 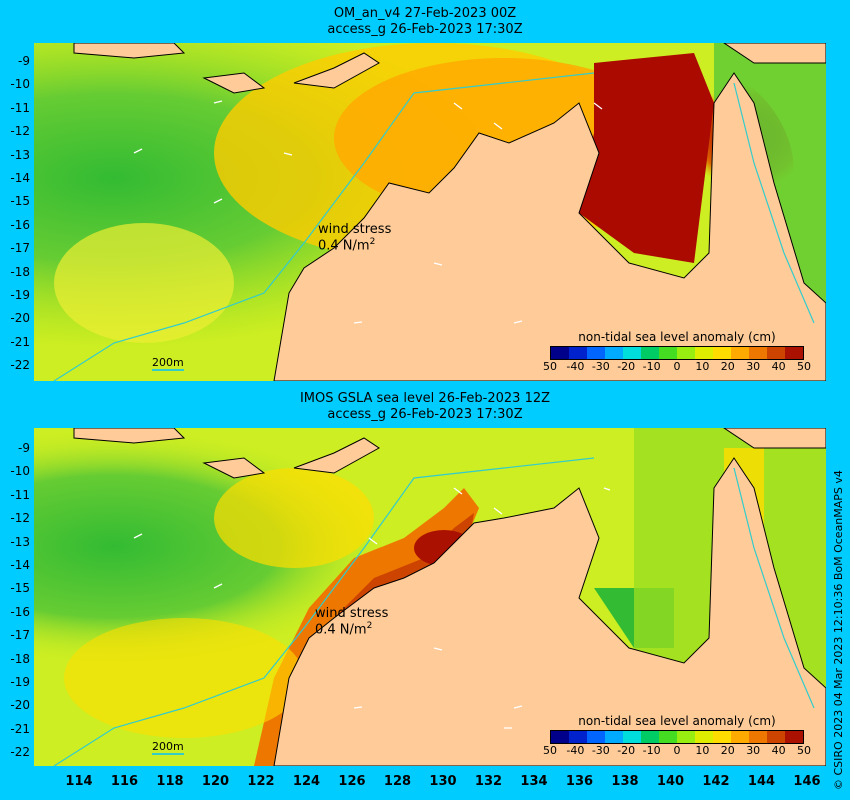 What do you see at coordinates (79, 781) in the screenshot?
I see `longitude-tick: 114` at bounding box center [79, 781].